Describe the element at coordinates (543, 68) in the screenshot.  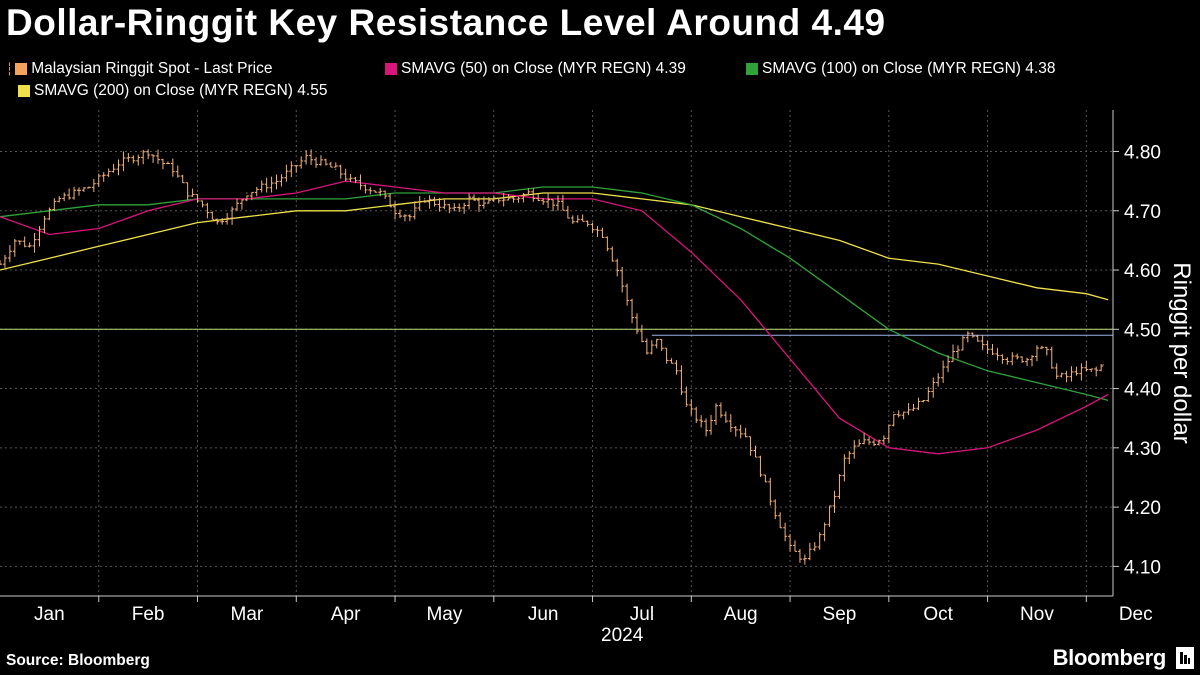
I see `legend-label-sma50: SMAVG (50) on Close (MYR REGN) 4.39` at that location.